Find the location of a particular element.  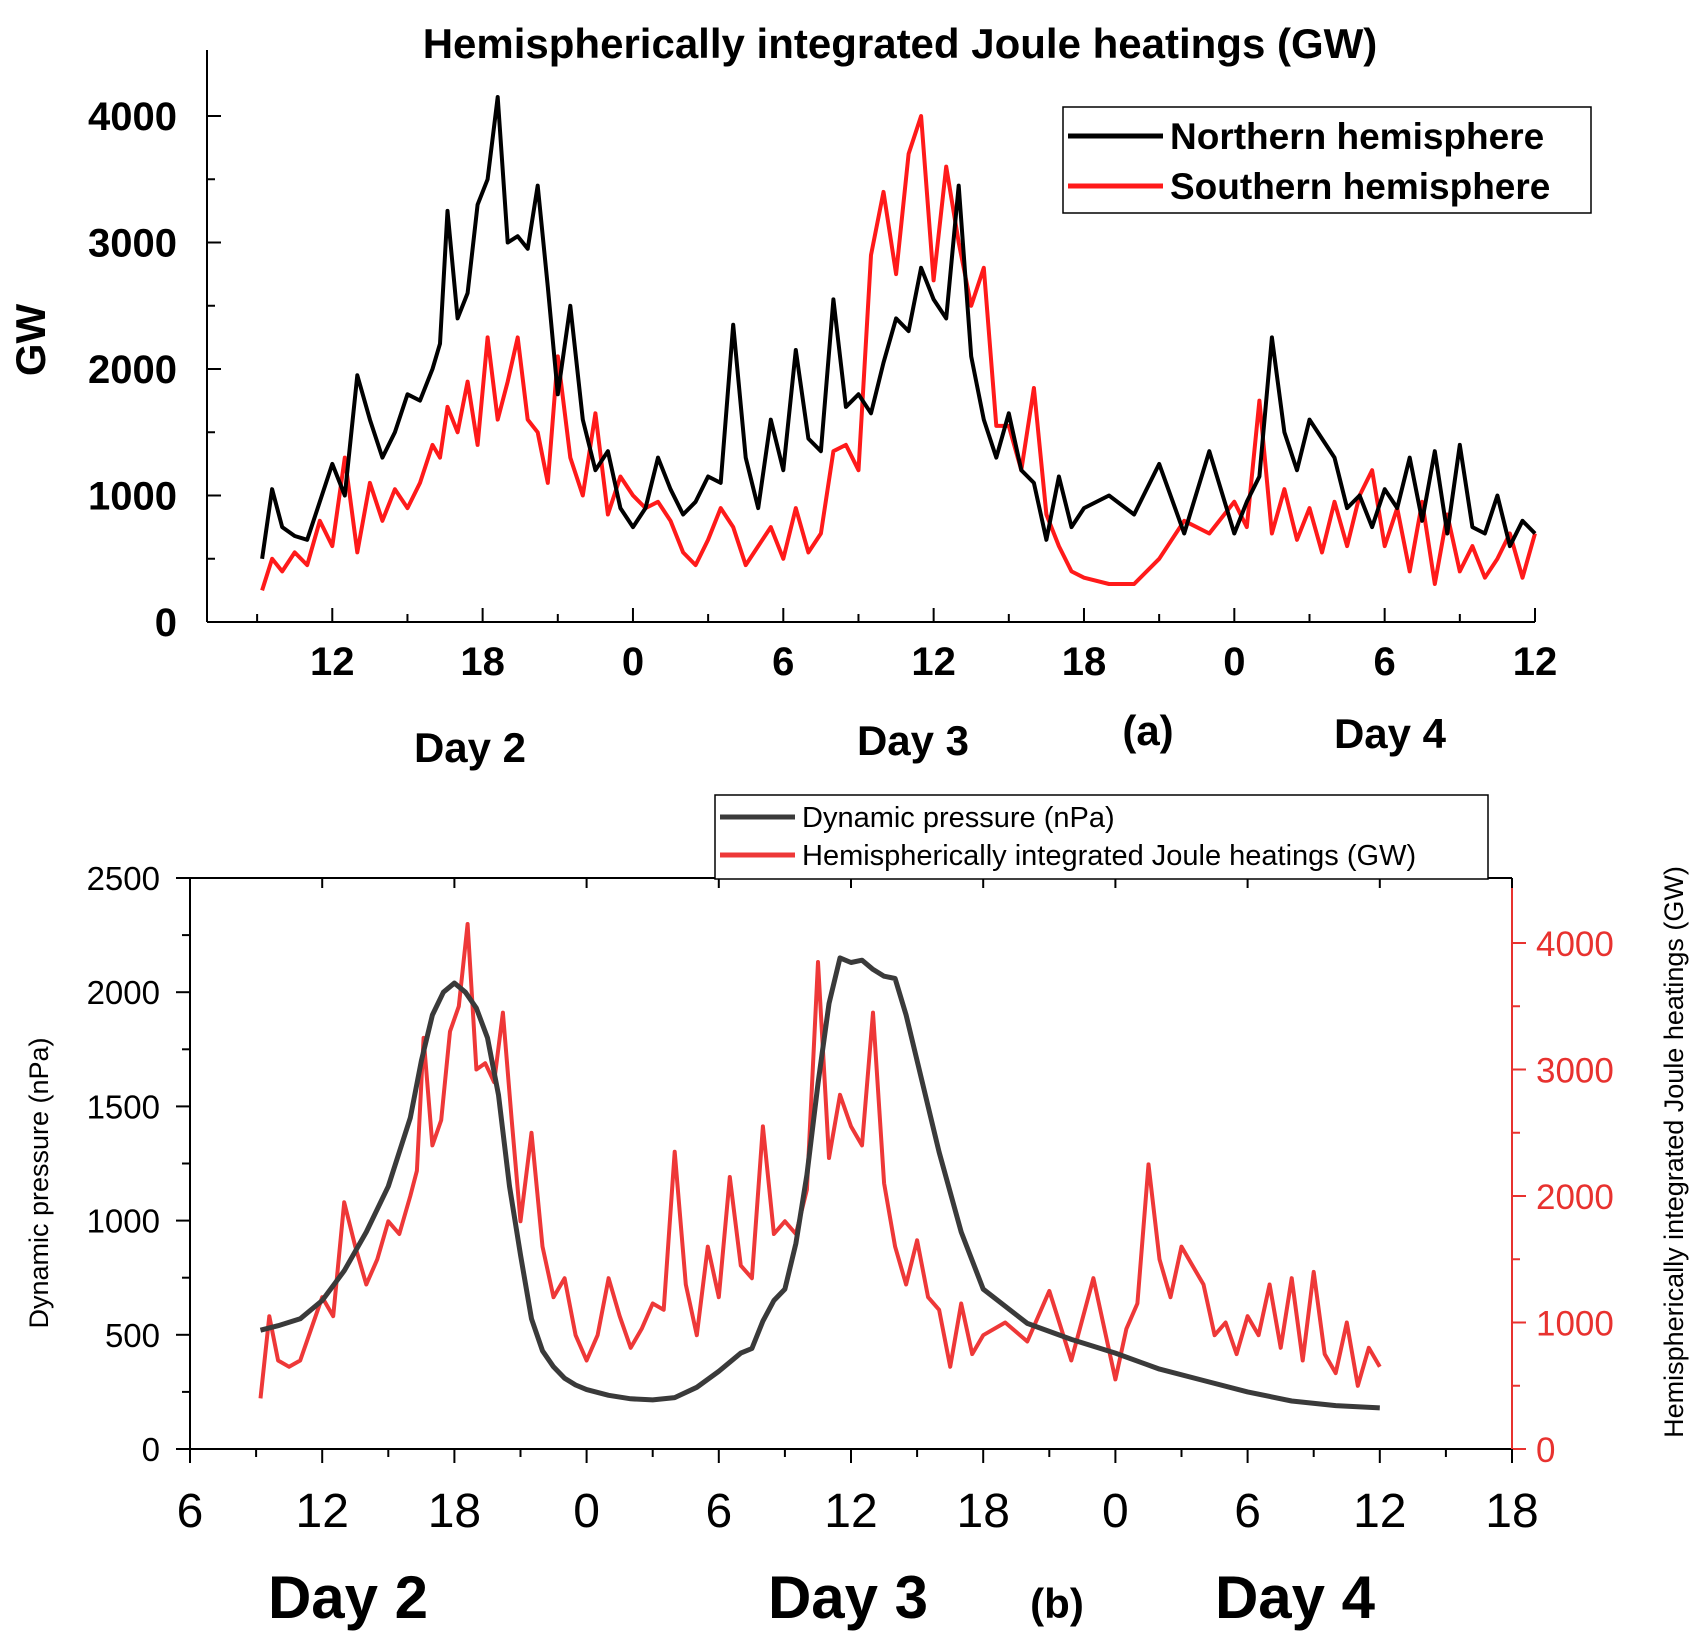

panel-a-y-tick-label: 0 is located at coordinates (166, 623).